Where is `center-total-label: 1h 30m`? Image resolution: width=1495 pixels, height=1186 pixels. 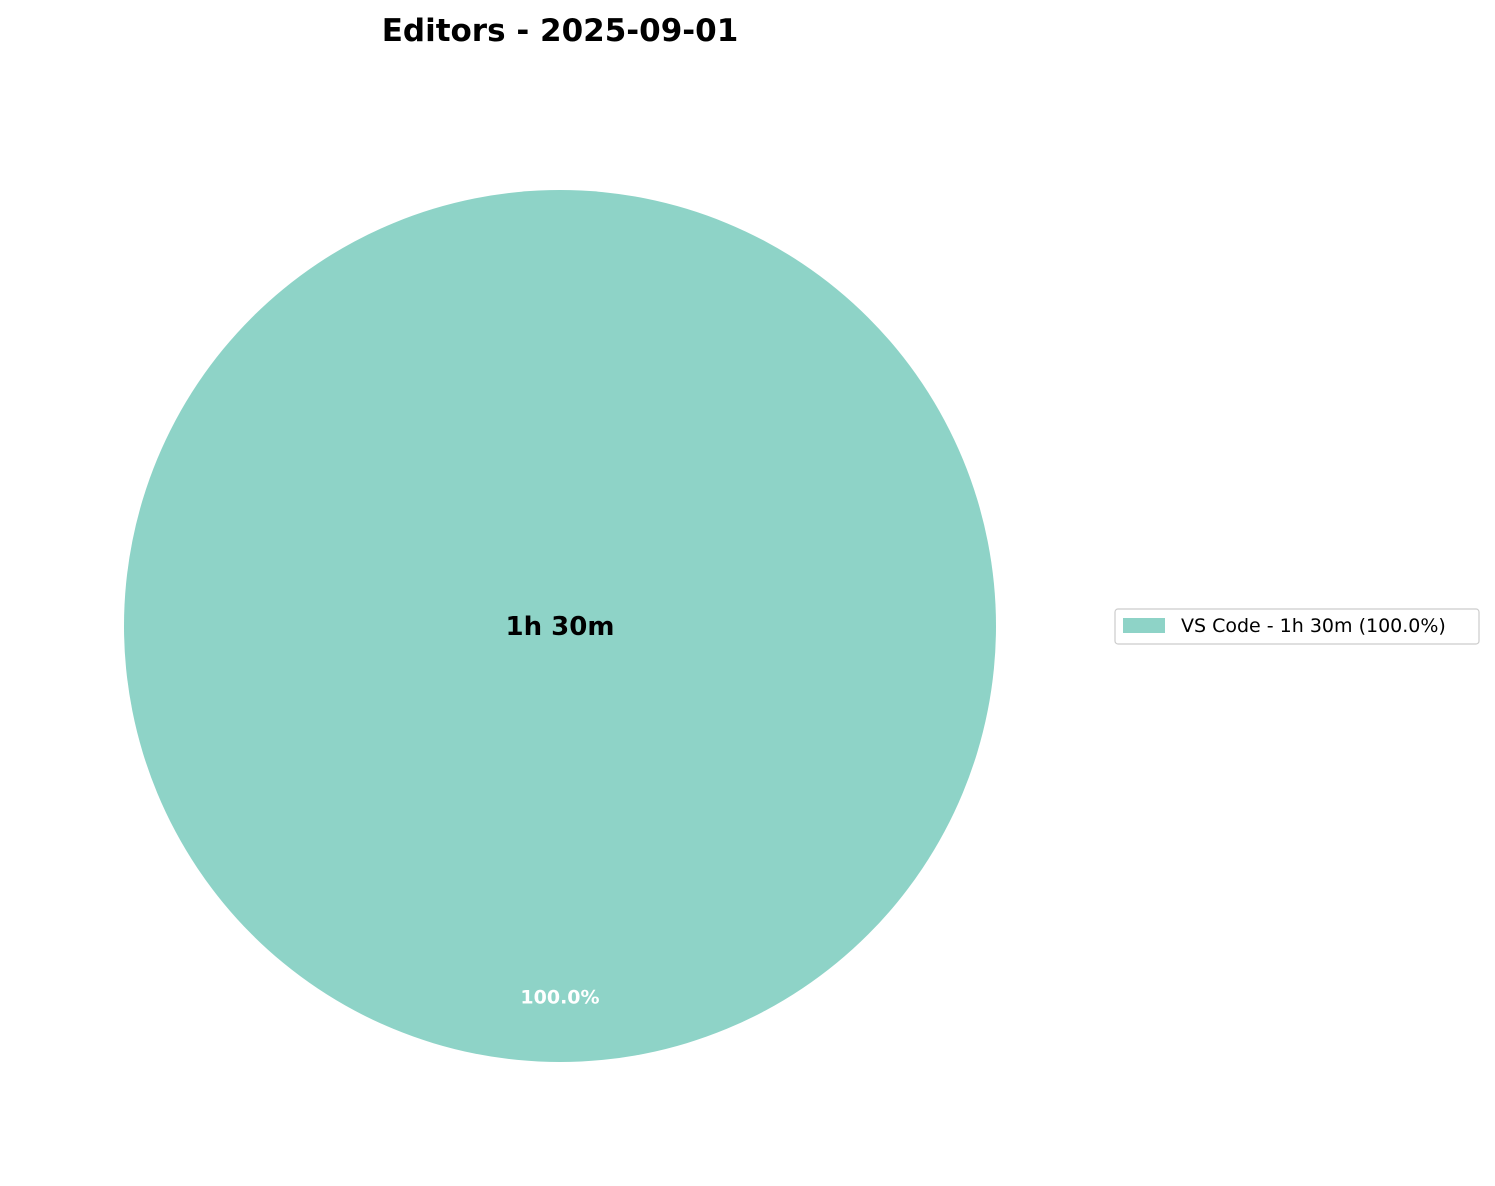
center-total-label: 1h 30m is located at coordinates (560, 627).